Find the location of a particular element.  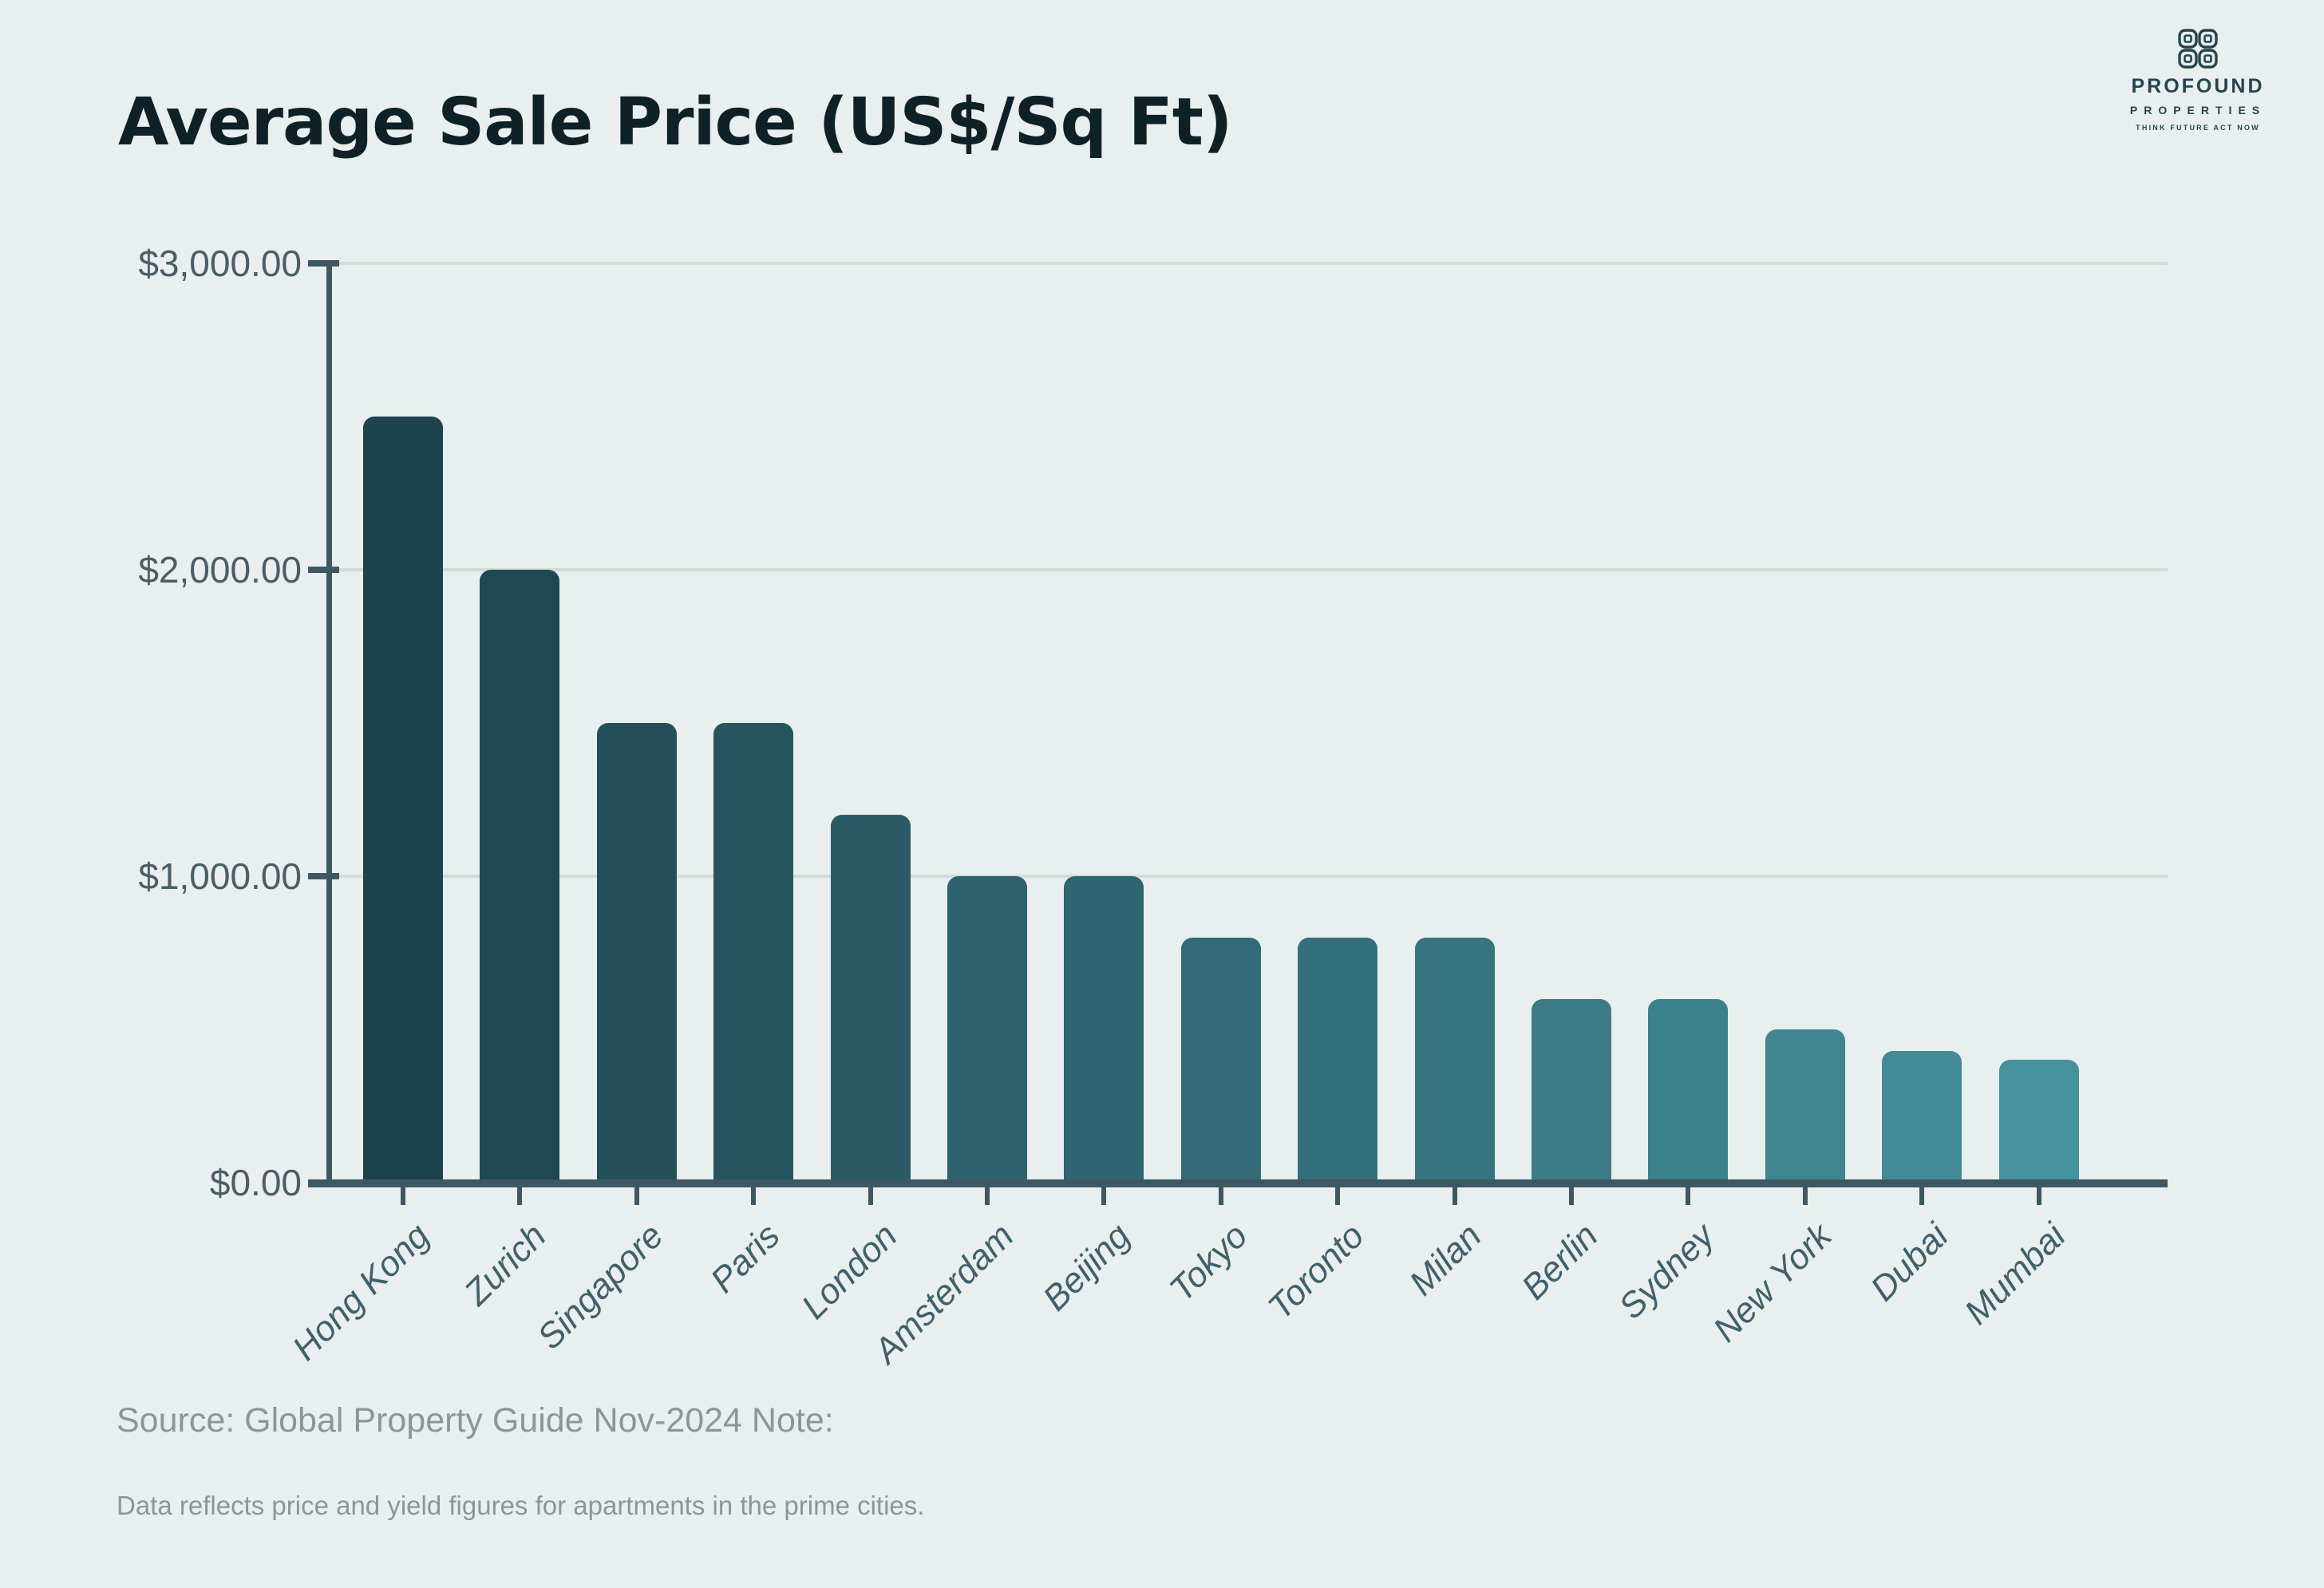

page-title: Average Sale Price (US$/Sq Ft) is located at coordinates (675, 123).